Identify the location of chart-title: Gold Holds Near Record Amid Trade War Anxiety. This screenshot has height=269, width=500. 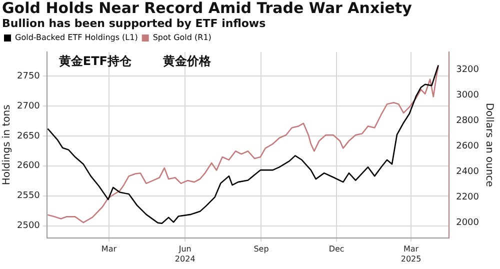
(207, 8).